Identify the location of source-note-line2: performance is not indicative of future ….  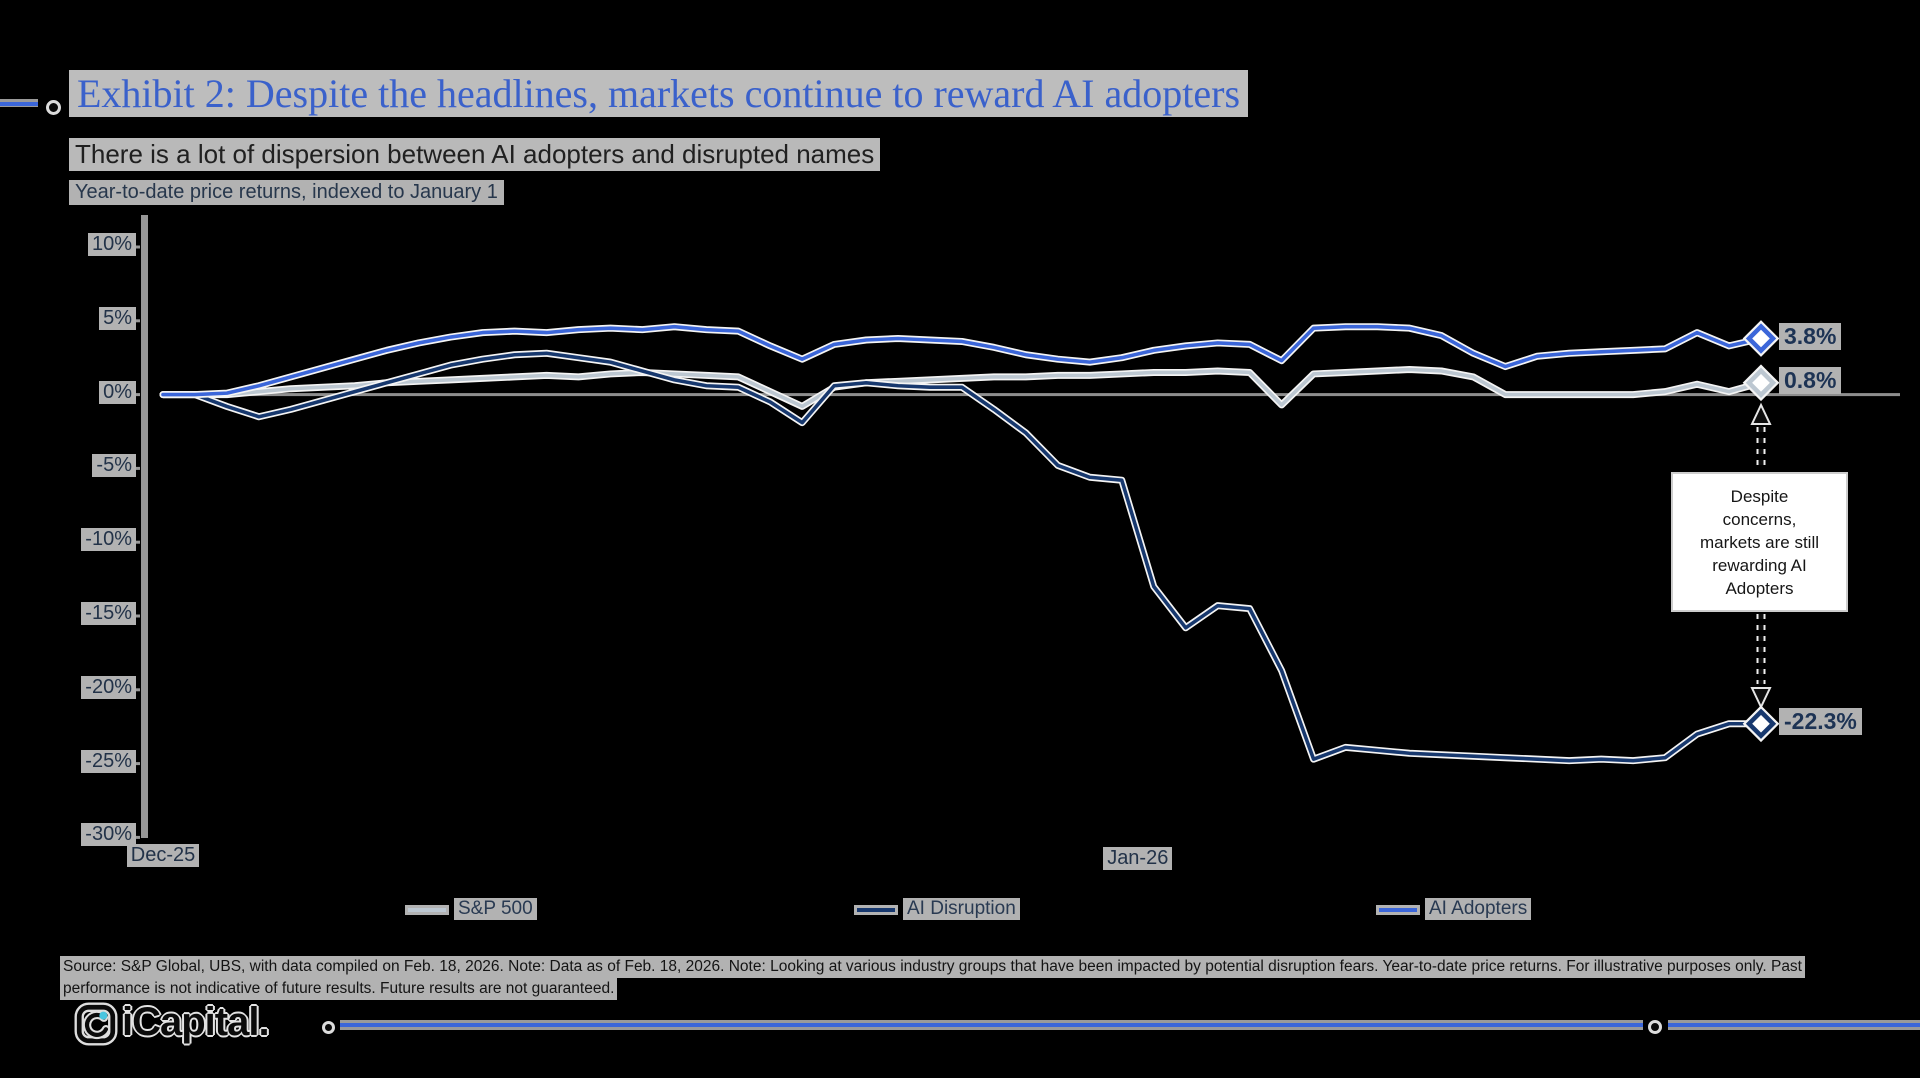
(339, 989).